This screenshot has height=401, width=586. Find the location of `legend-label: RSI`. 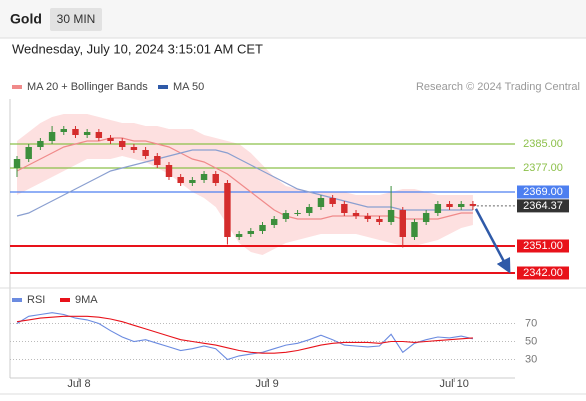

legend-label: RSI is located at coordinates (36, 300).